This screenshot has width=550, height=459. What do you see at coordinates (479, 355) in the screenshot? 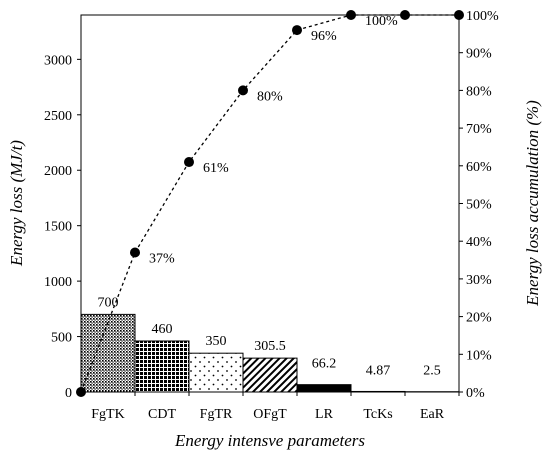
I see `y2-tick-label: 10%` at bounding box center [479, 355].